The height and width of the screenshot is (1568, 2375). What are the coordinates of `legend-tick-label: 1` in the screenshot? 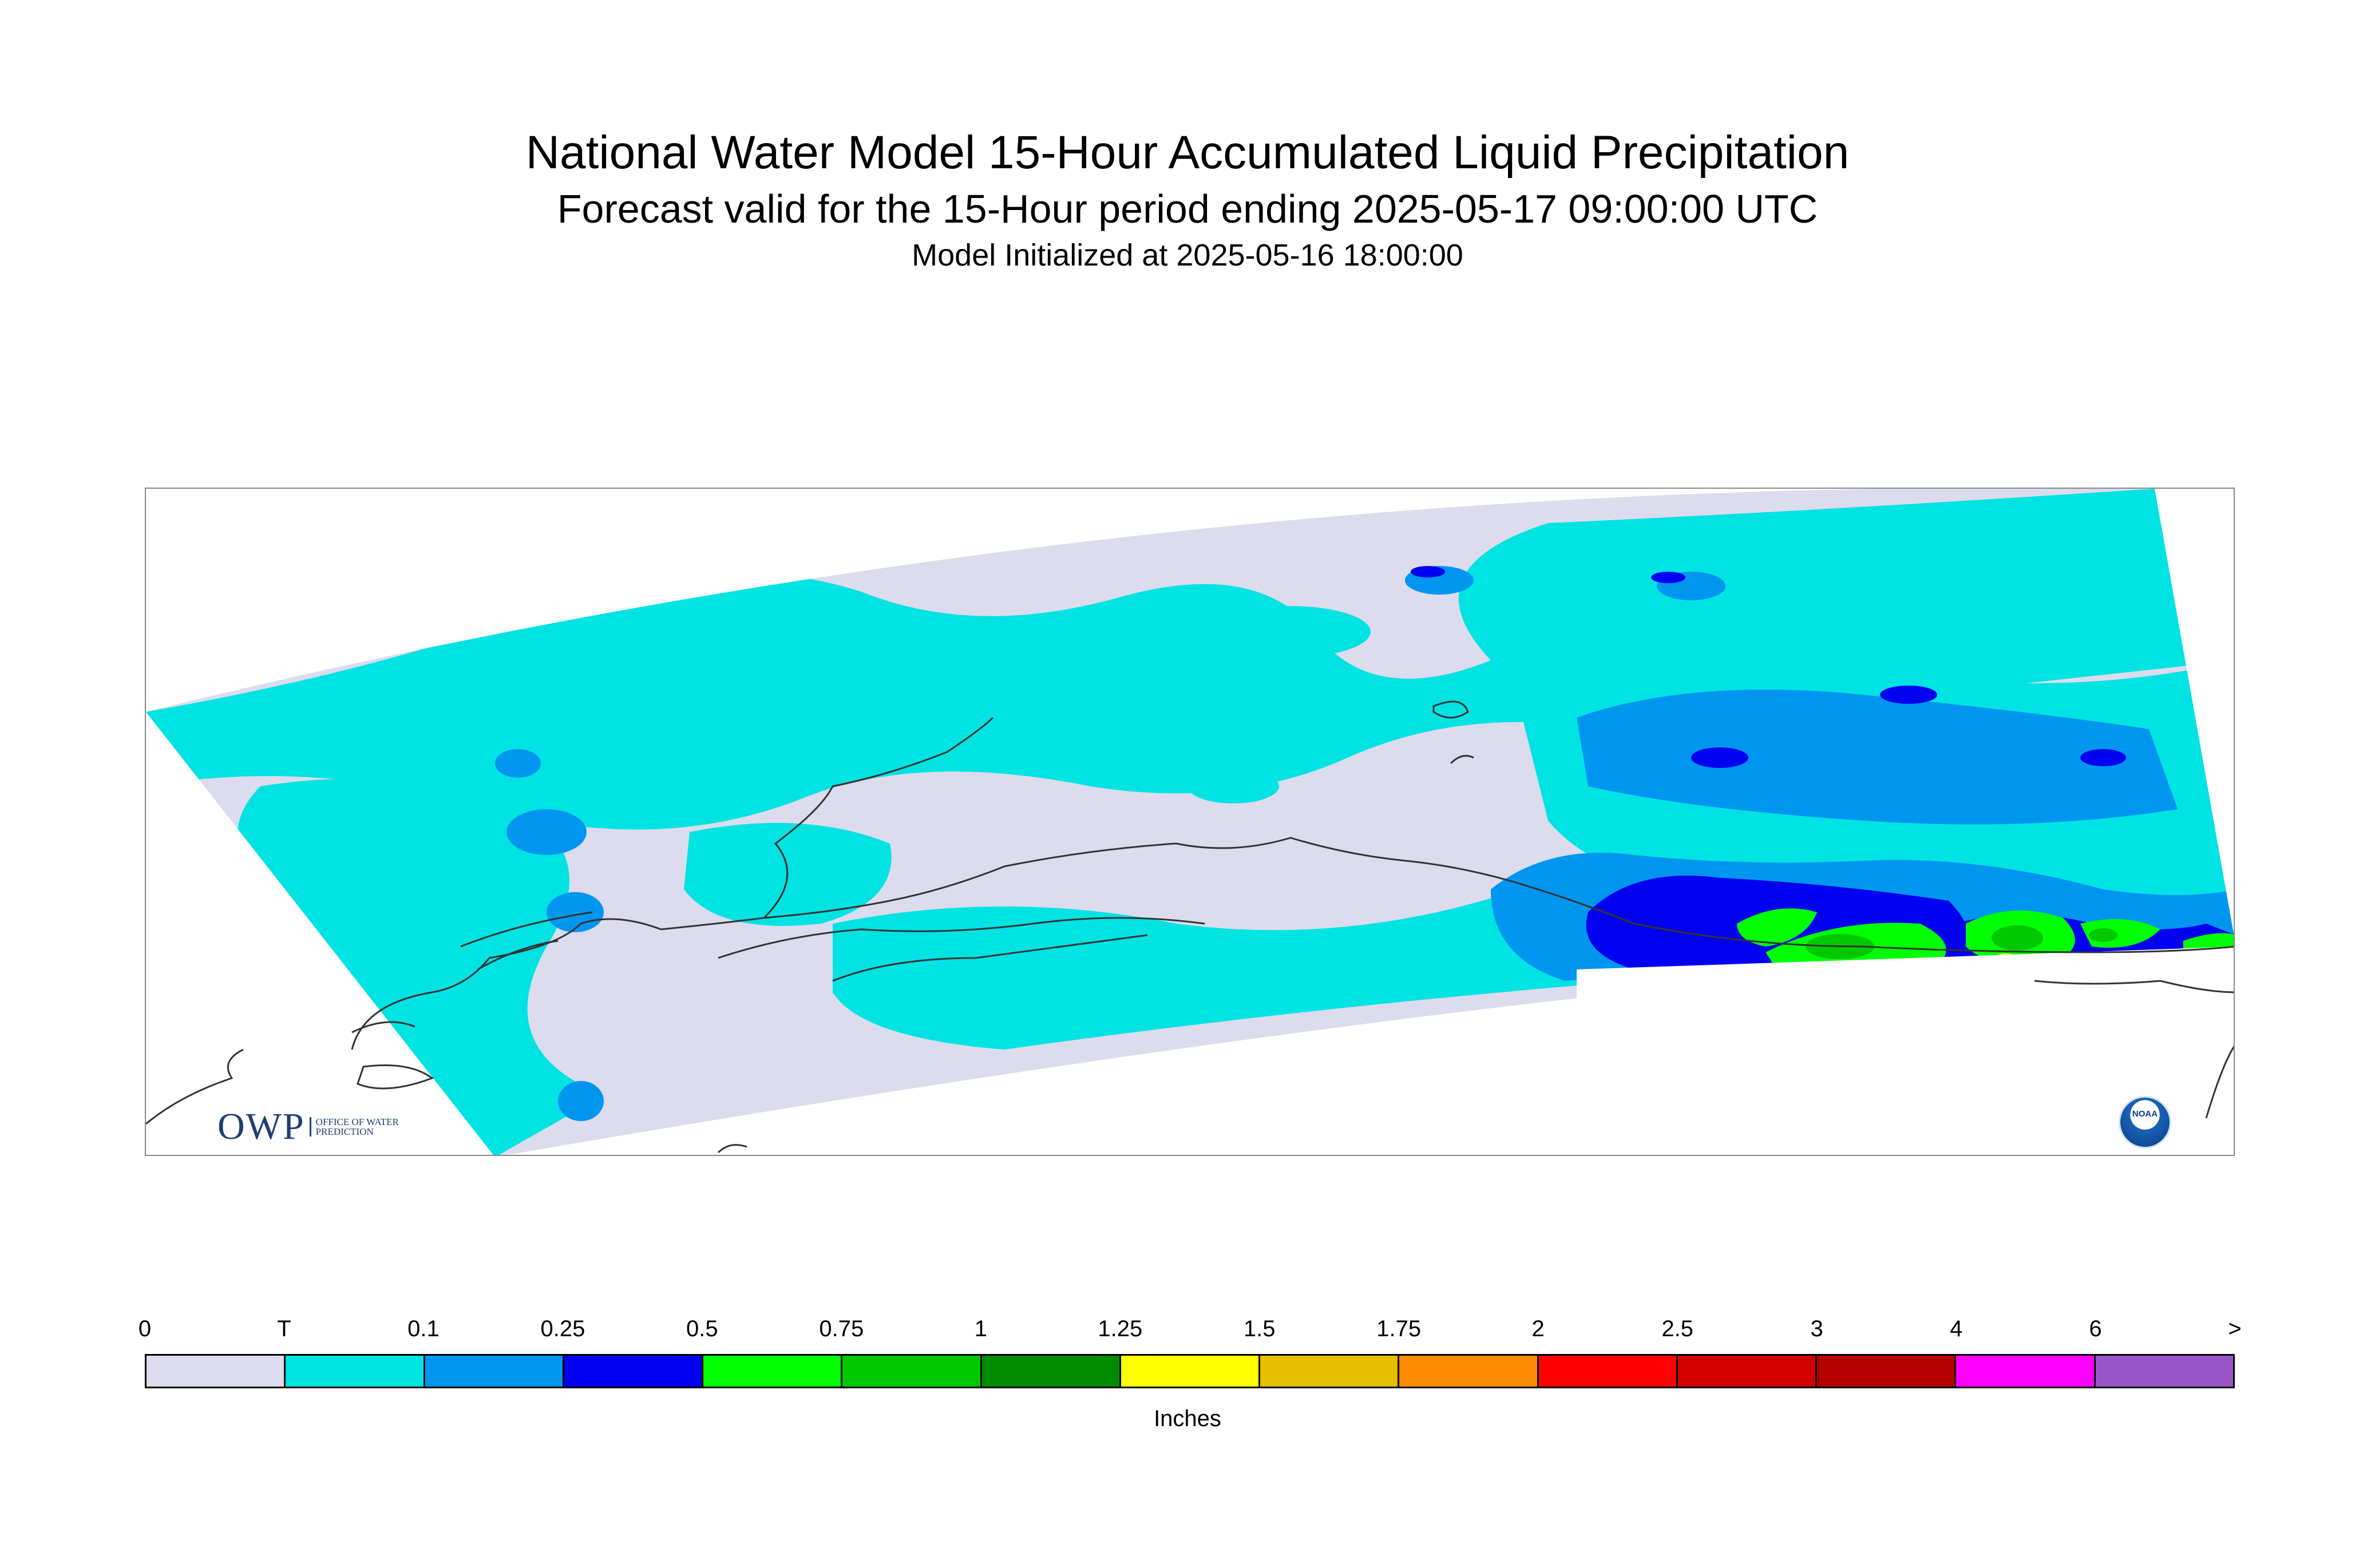 It's located at (980, 1328).